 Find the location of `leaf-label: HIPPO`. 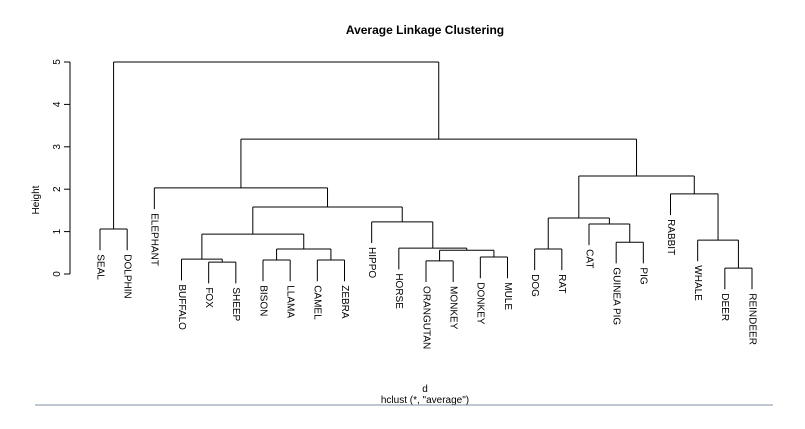

leaf-label: HIPPO is located at coordinates (371, 262).